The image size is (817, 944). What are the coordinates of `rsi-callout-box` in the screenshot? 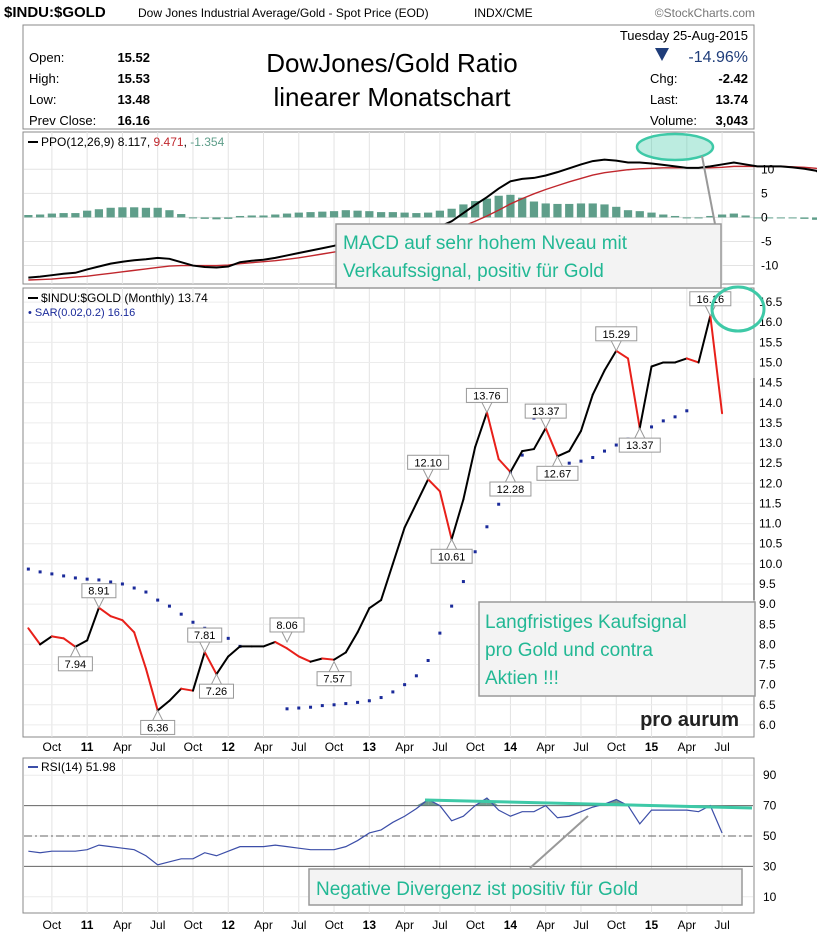 It's located at (525, 887).